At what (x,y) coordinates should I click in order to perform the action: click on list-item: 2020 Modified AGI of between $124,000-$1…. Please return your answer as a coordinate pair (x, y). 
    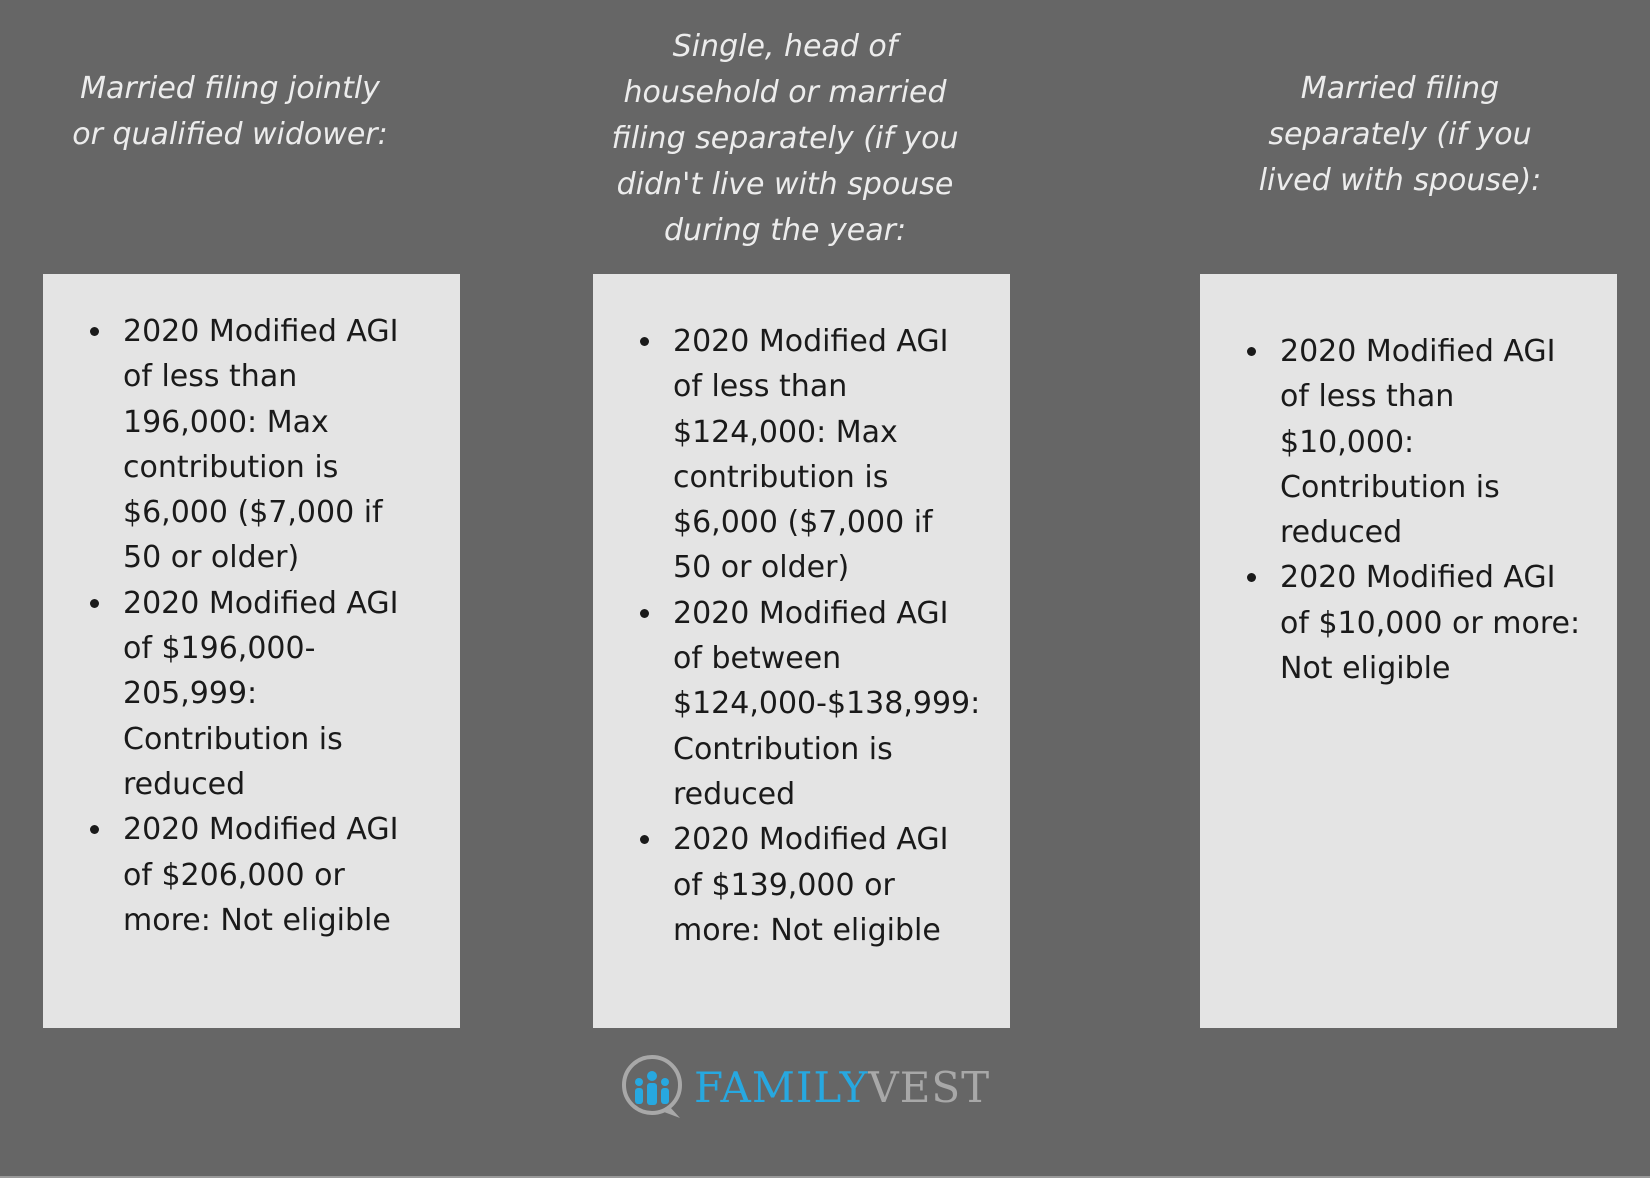
    Looking at the image, I should click on (822, 704).